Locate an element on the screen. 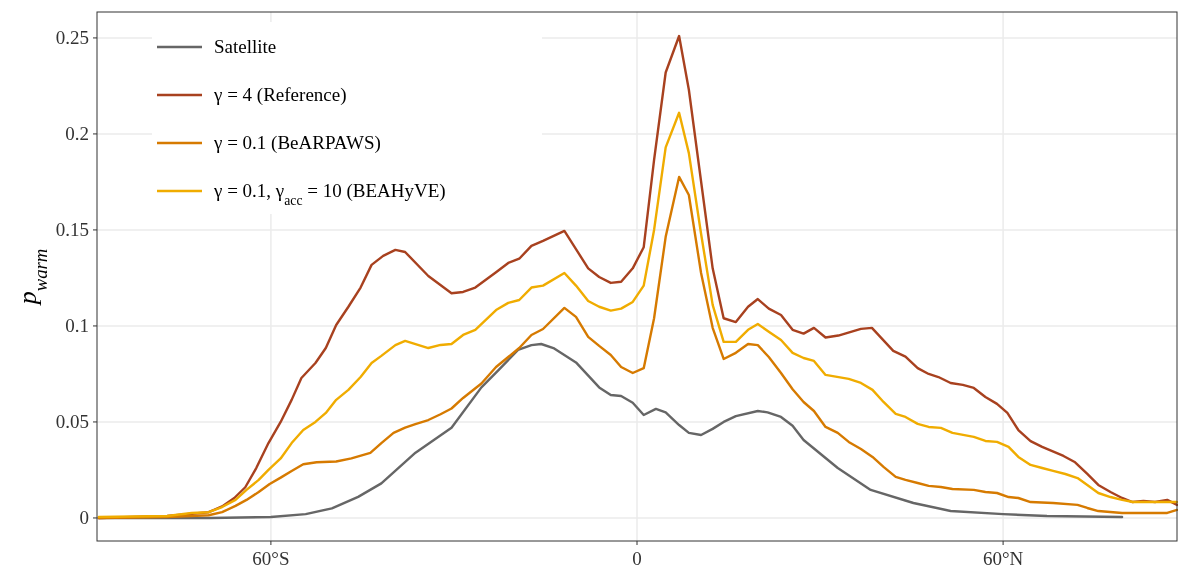 The image size is (1178, 580). x-tick-label: 60°S is located at coordinates (271, 558).